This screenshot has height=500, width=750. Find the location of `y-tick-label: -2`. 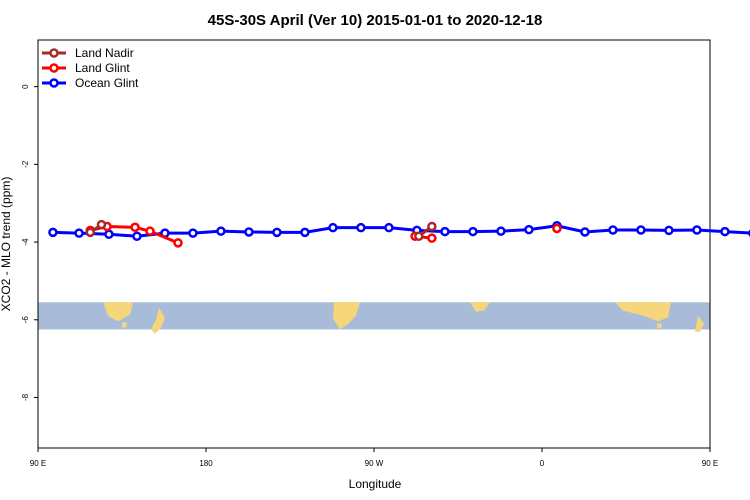

y-tick-label: -2 is located at coordinates (25, 164).